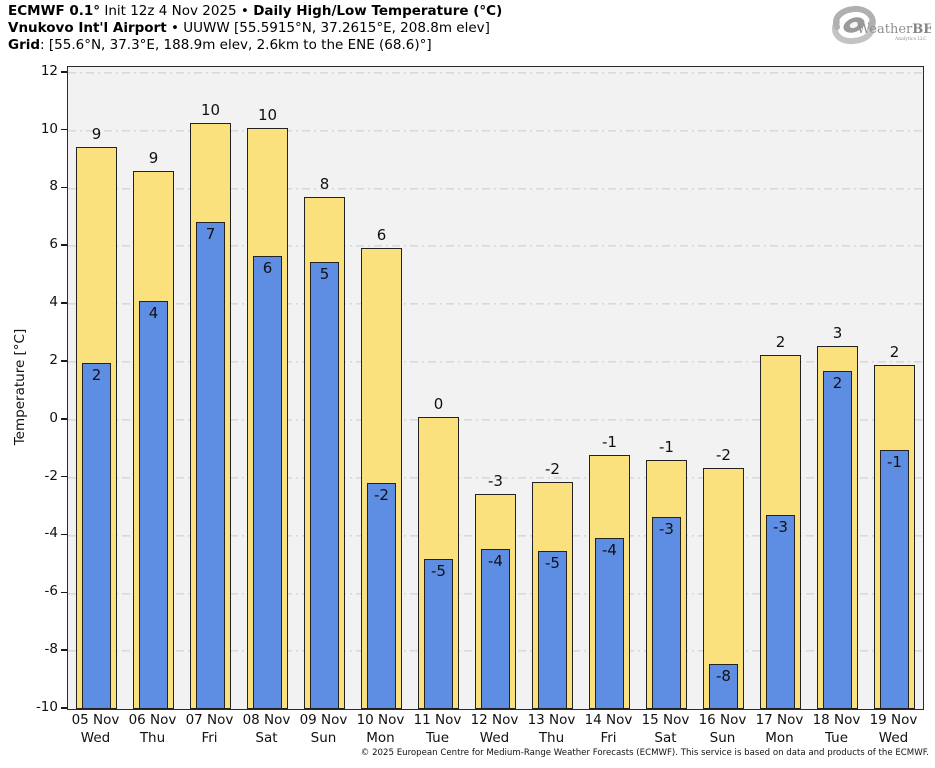  I want to click on x-tick-weekday: Sat, so click(266, 737).